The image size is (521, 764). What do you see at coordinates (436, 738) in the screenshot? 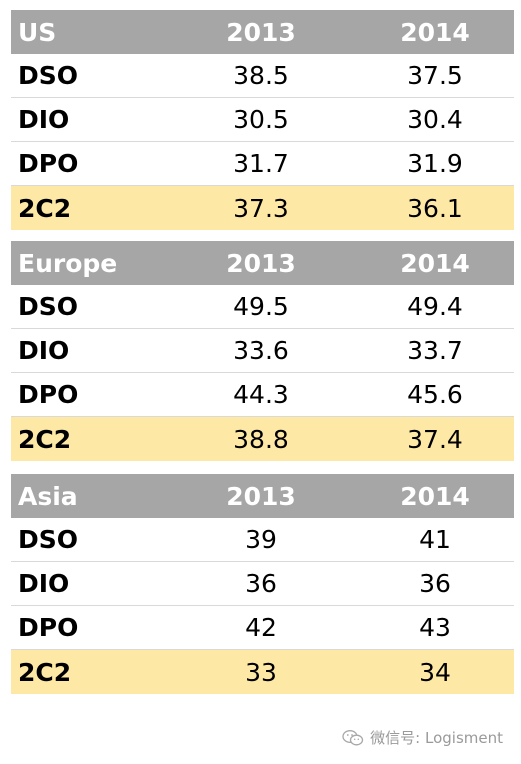
I see `watermark-text: 微信号: Logisment` at bounding box center [436, 738].